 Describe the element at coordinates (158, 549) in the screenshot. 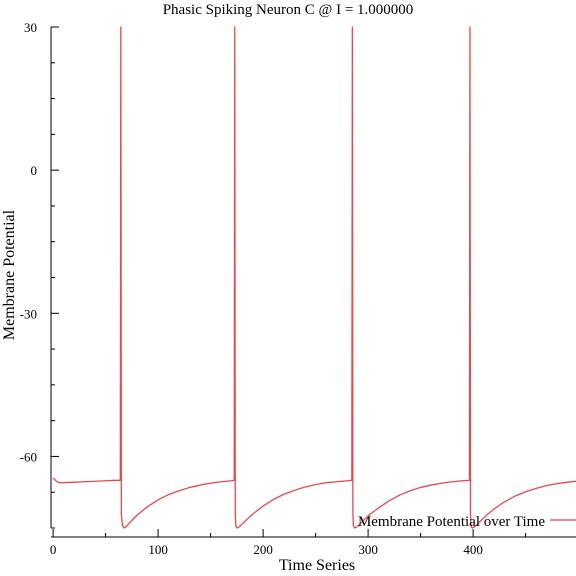

I see `x-tick-label: 100` at that location.